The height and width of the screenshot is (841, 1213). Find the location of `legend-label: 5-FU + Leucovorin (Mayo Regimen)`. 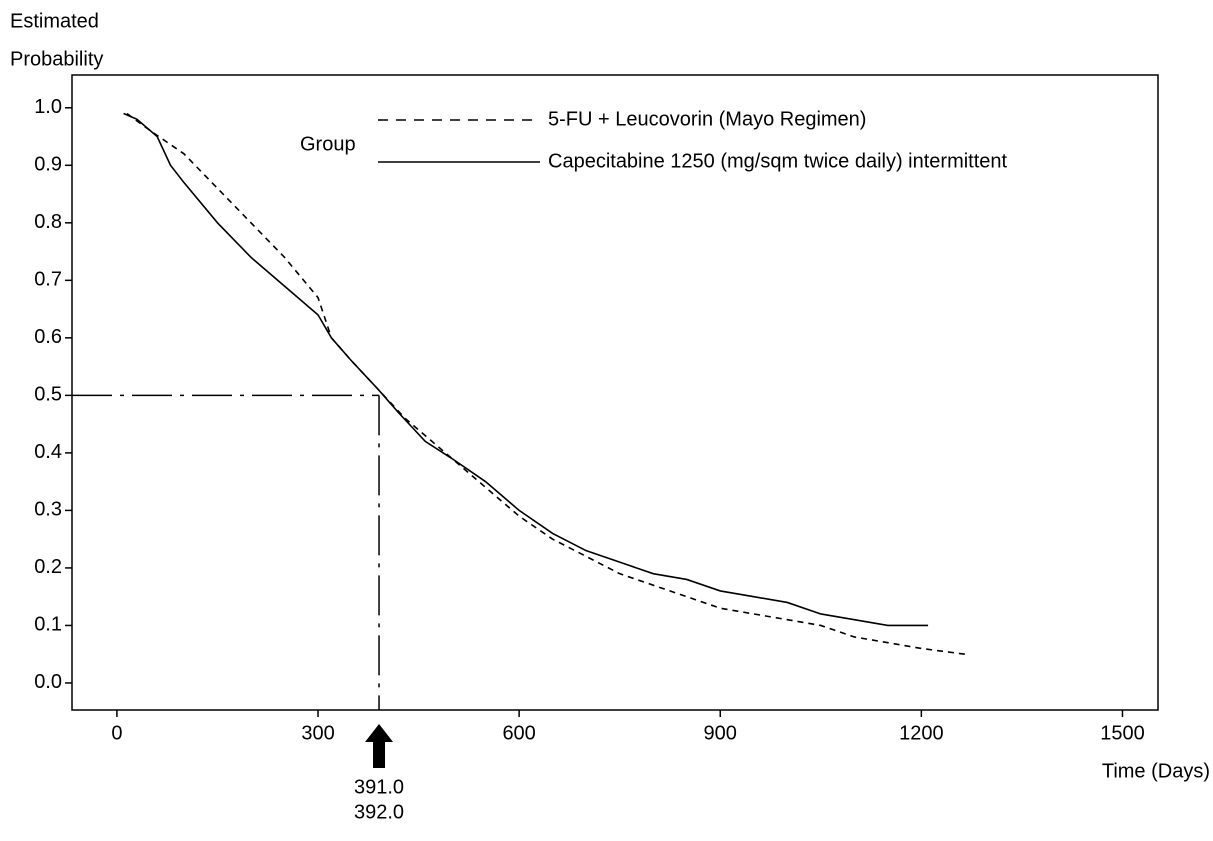

legend-label: 5-FU + Leucovorin (Mayo Regimen) is located at coordinates (707, 119).